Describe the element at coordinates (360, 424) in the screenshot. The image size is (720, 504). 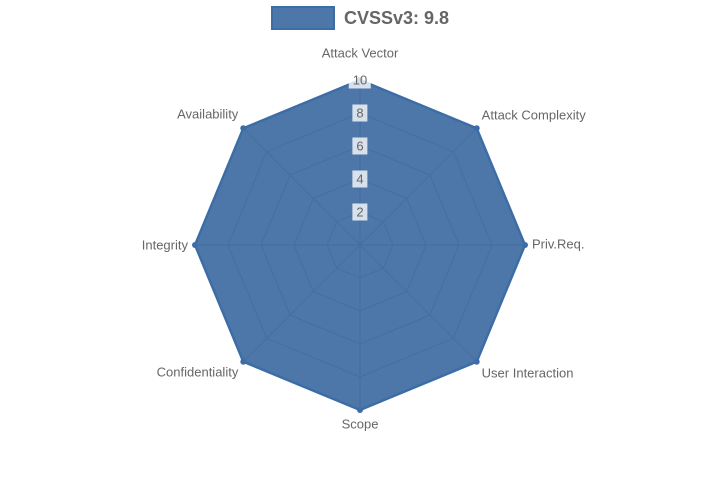
I see `axis-label-scope: Scope` at that location.